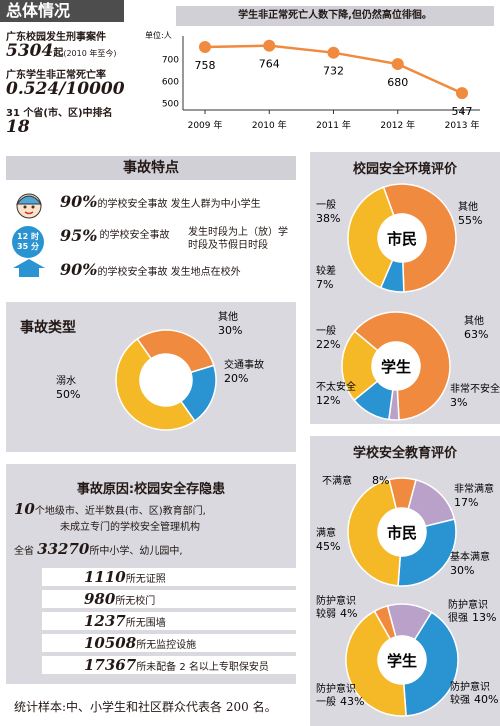 Image resolution: width=500 pixels, height=726 pixels. I want to click on accident-features-title: 事故特点, so click(151, 168).